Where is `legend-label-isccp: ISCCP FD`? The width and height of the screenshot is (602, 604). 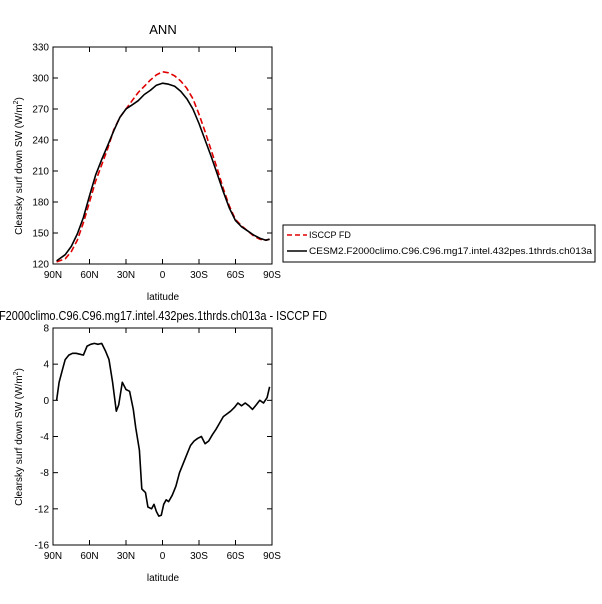
legend-label-isccp: ISCCP FD is located at coordinates (330, 235).